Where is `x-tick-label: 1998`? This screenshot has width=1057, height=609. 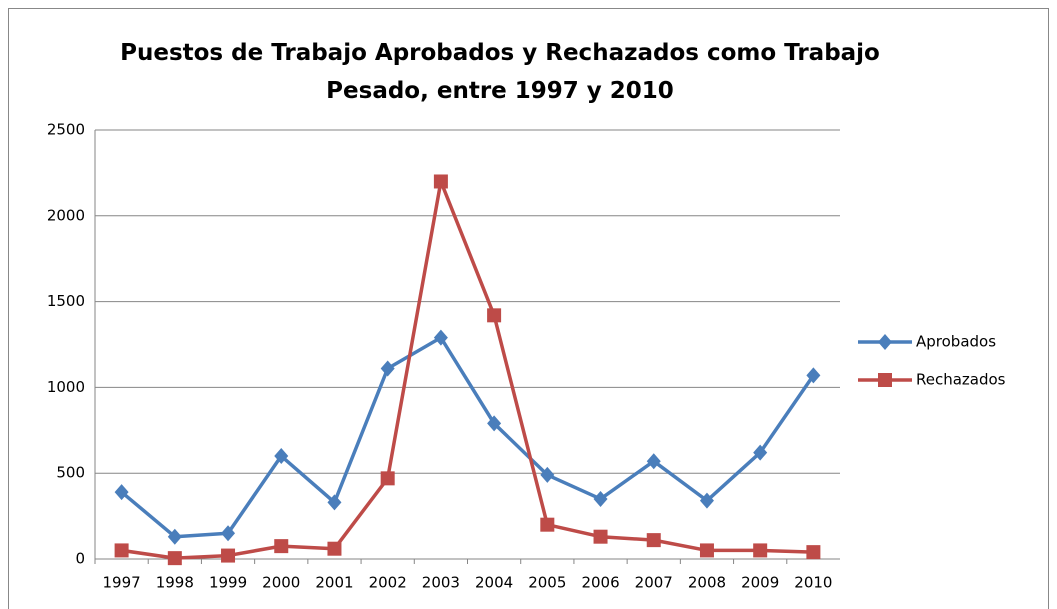
x-tick-label: 1998 is located at coordinates (175, 583).